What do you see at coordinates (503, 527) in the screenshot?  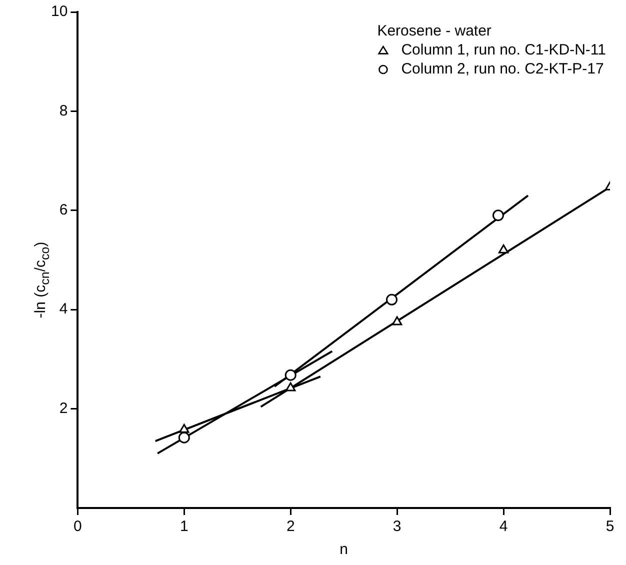 I see `x-tick-label: 4` at bounding box center [503, 527].